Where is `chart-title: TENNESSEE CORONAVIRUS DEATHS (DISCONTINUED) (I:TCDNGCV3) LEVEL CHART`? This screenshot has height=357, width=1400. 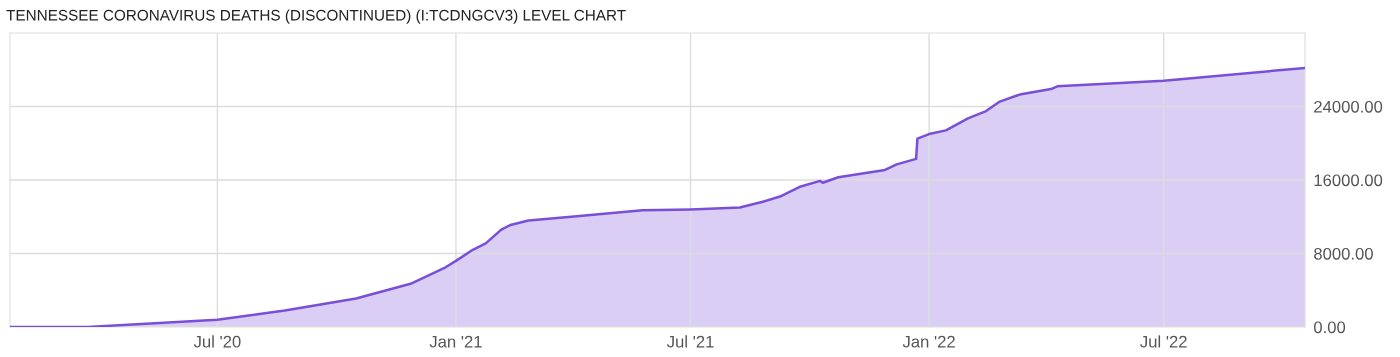
chart-title: TENNESSEE CORONAVIRUS DEATHS (DISCONTINUED) (I:TCDNGCV3) LEVEL CHART is located at coordinates (316, 16).